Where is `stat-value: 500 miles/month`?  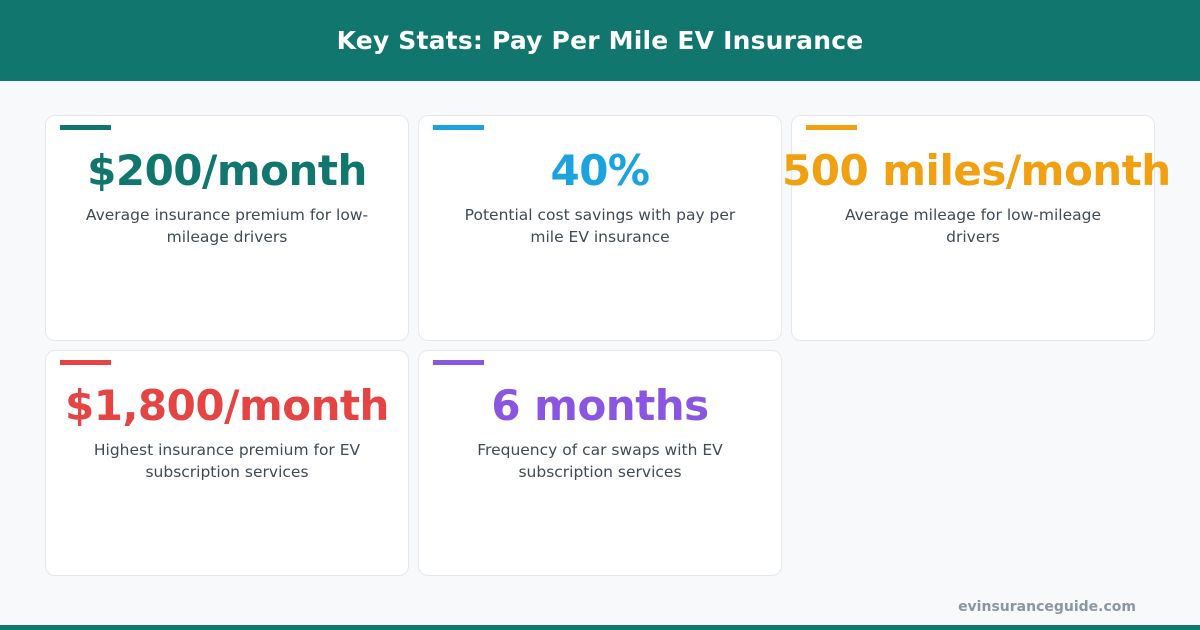
stat-value: 500 miles/month is located at coordinates (976, 170).